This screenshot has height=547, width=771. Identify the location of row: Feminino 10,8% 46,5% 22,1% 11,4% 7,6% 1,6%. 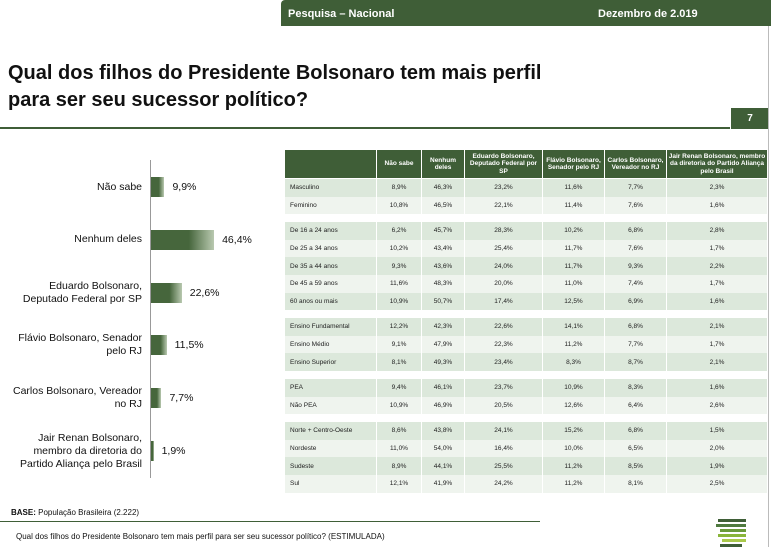
(526, 205).